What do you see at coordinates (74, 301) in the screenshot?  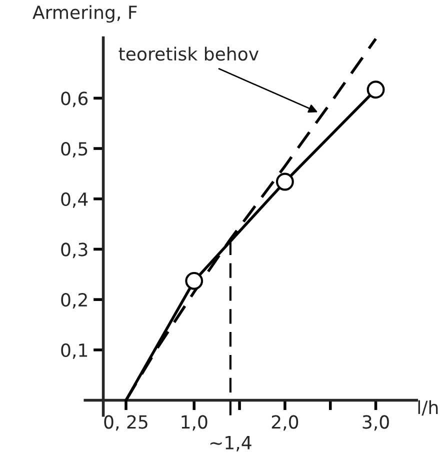 I see `y-tick-label: 0,2` at bounding box center [74, 301].